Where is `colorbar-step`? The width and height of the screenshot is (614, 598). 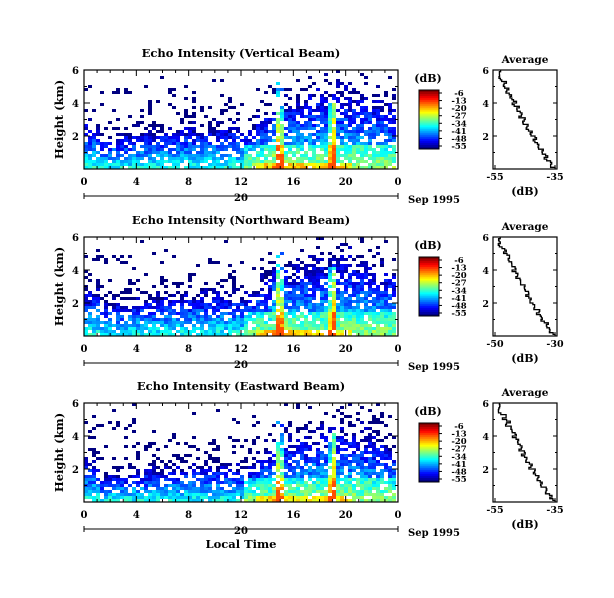 colorbar-step is located at coordinates (429, 128).